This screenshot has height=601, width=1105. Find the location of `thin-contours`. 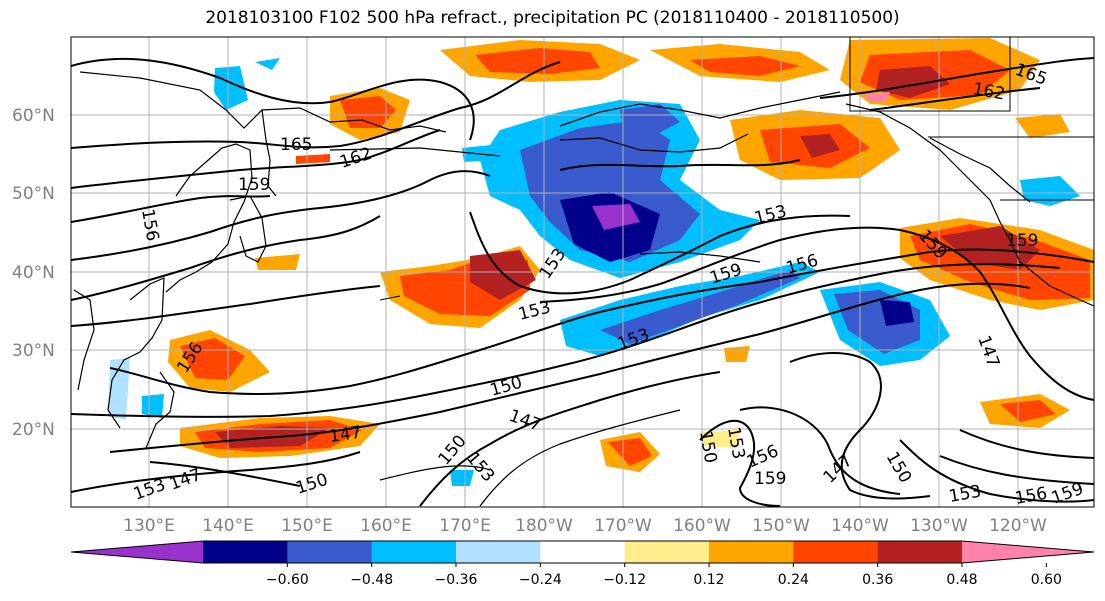

thin-contours is located at coordinates (530, 458).